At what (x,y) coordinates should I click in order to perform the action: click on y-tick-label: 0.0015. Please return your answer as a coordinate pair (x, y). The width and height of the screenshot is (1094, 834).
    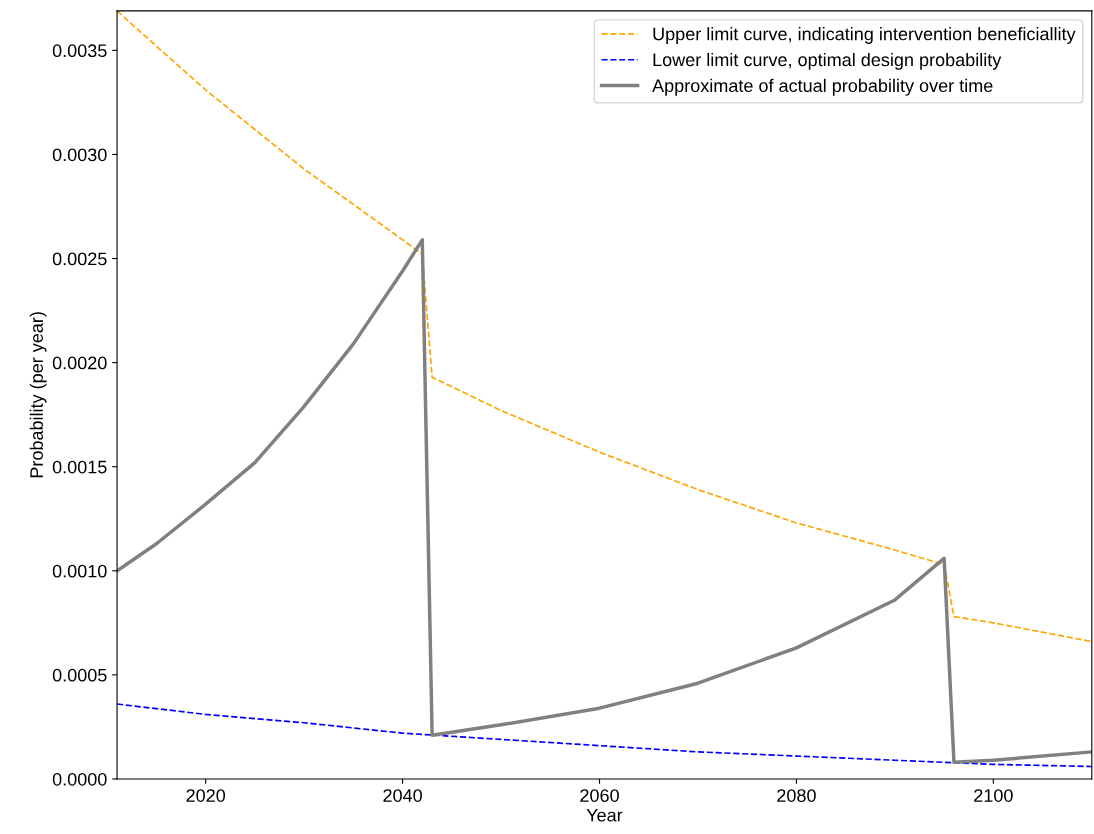
    Looking at the image, I should click on (79, 467).